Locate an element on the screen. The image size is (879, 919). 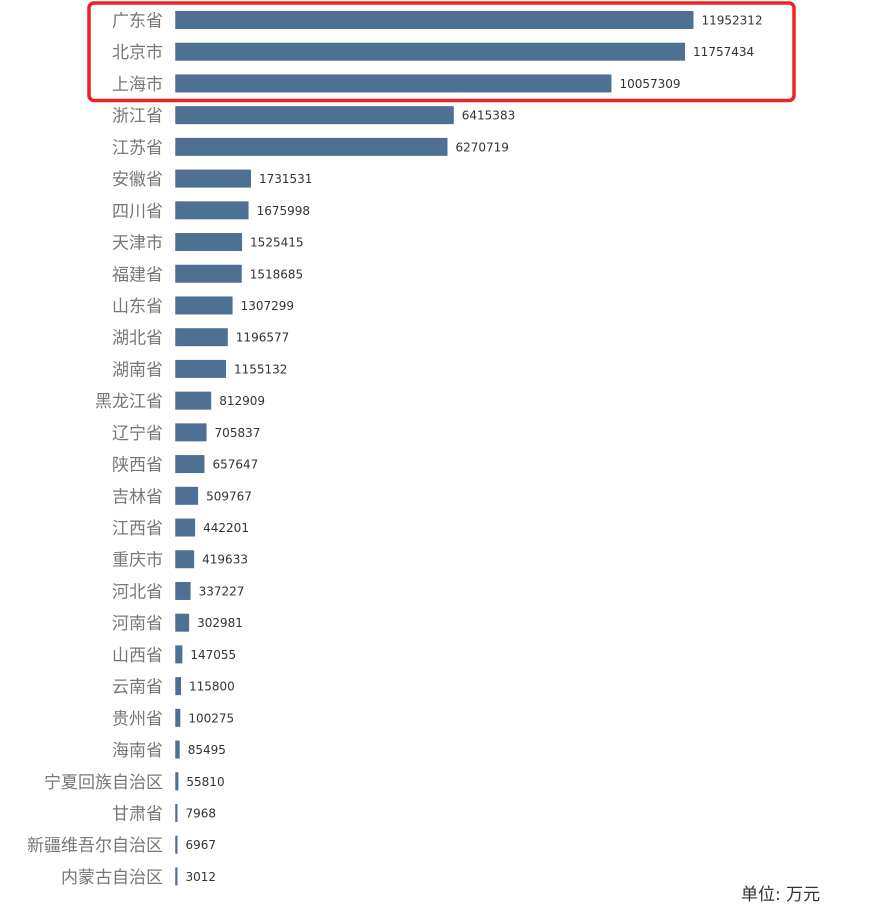
value-label: 6967 is located at coordinates (201, 845).